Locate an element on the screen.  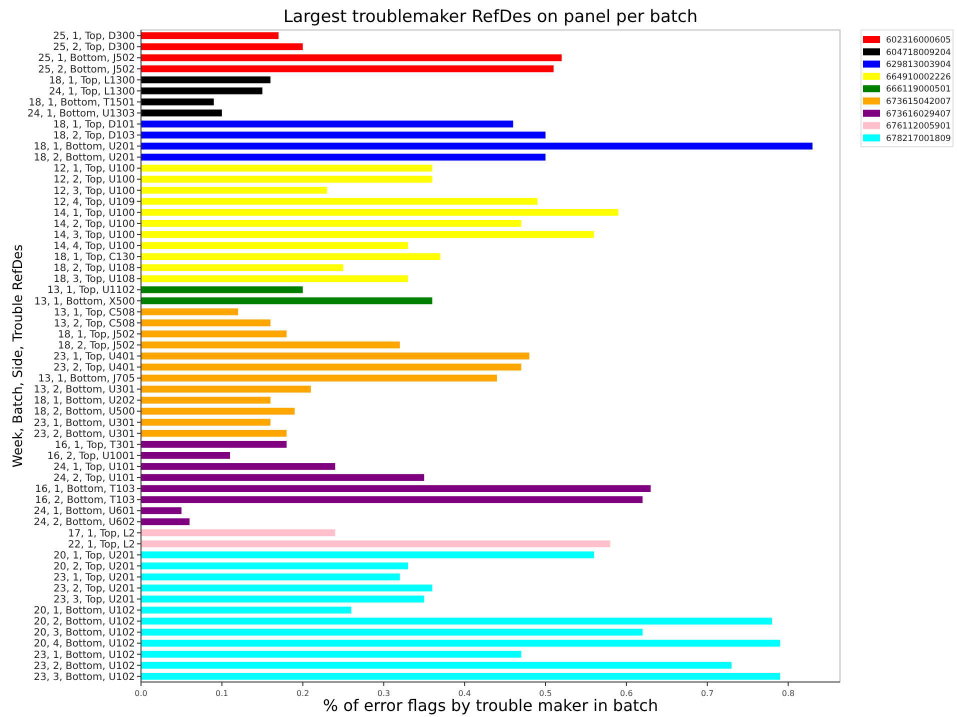
x-tick-label: 0.4 is located at coordinates (464, 693).